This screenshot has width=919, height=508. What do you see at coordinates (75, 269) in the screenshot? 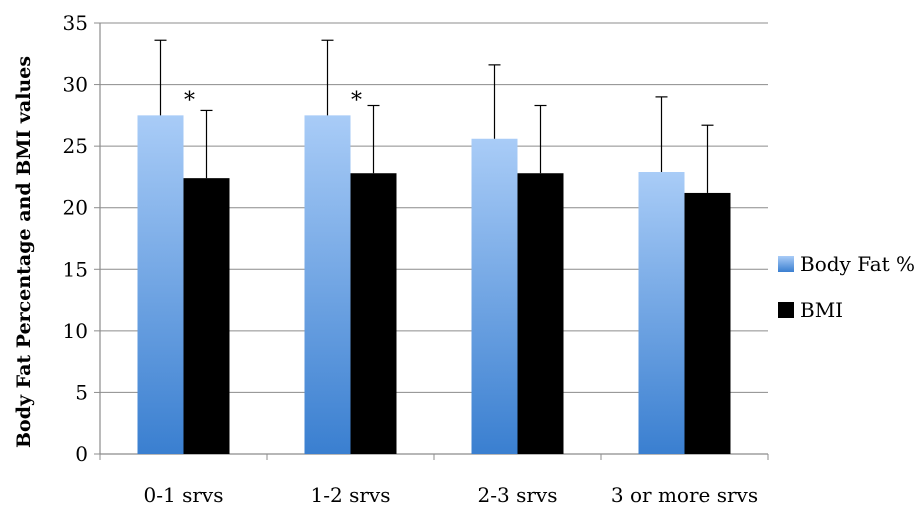
I see `y-tick-label: 15` at bounding box center [75, 269].